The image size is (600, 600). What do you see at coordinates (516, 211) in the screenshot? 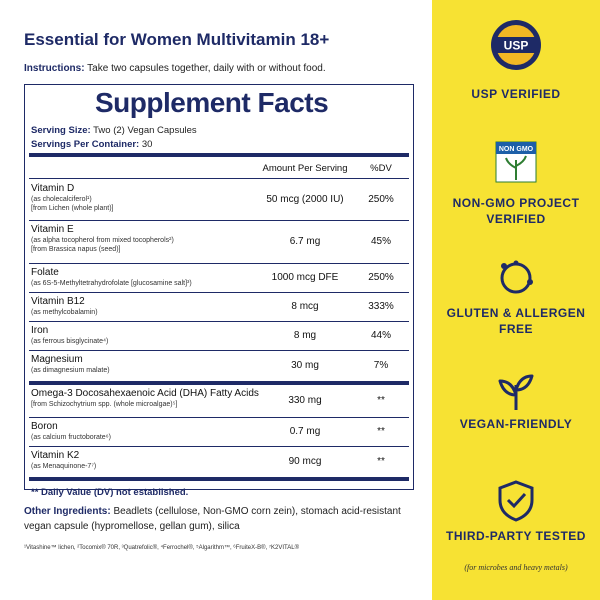
I see `badge-label: NON-GMO PROJECT VERIFIED` at bounding box center [516, 211].